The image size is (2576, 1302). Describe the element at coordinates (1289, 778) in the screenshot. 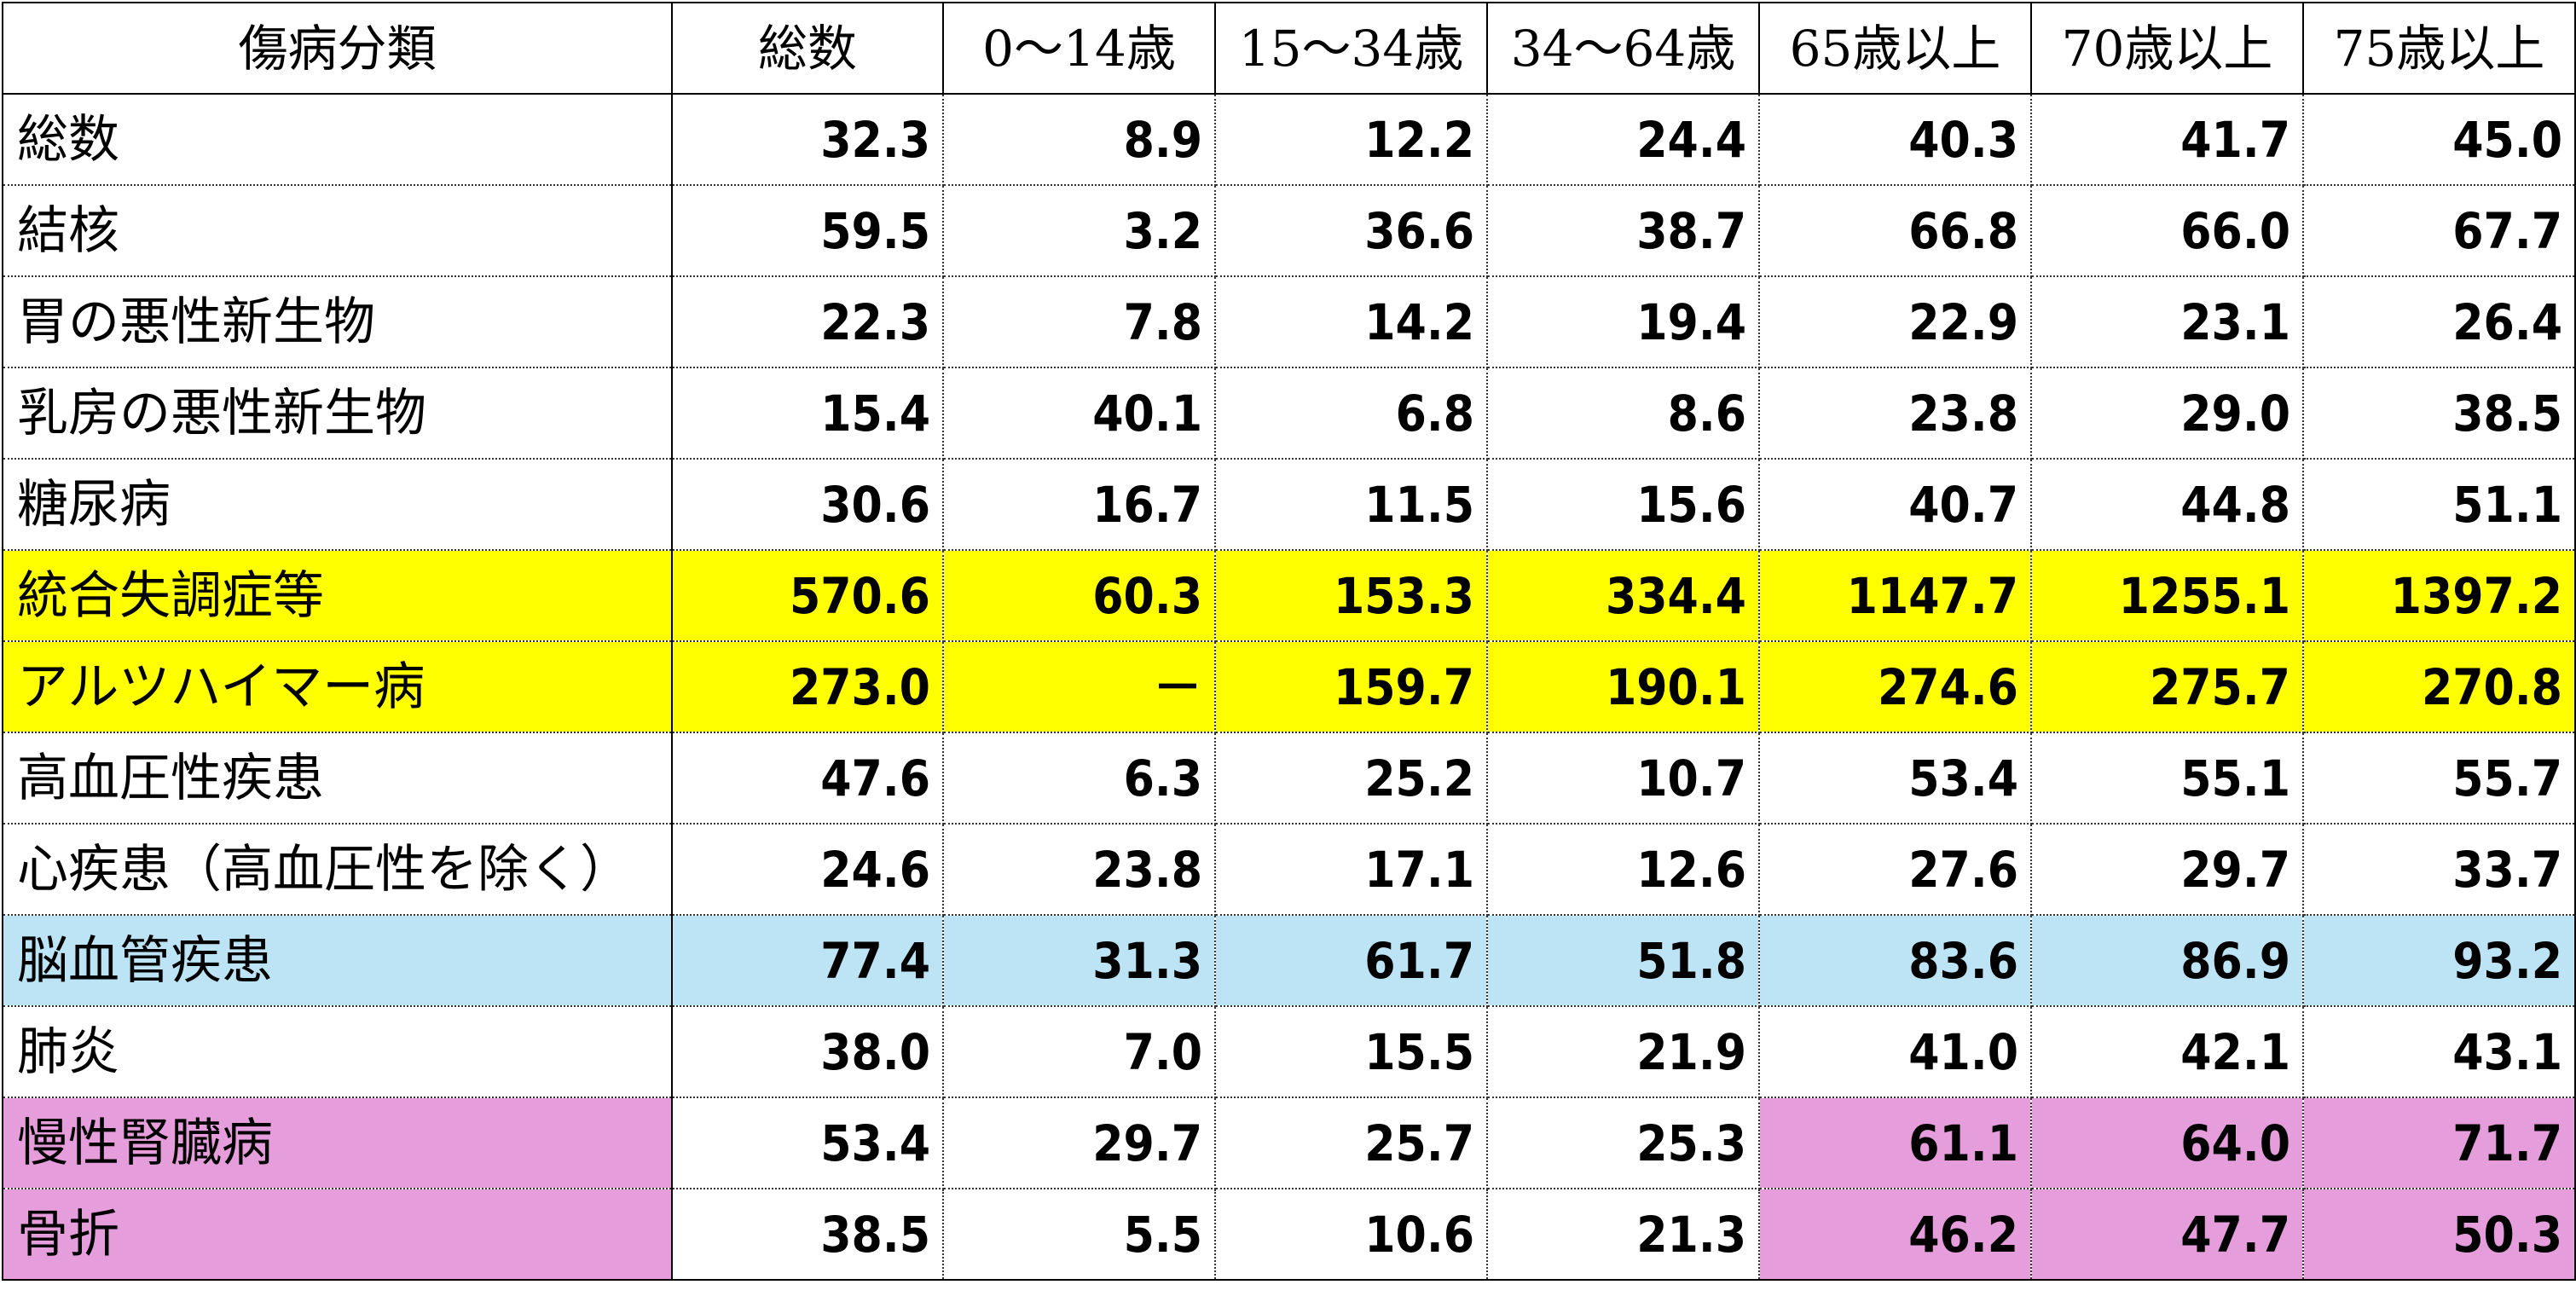

I see `table-row: 高血圧性疾患 47.6 6.3 25.2 10.7 53.4 55.1 55.7` at that location.